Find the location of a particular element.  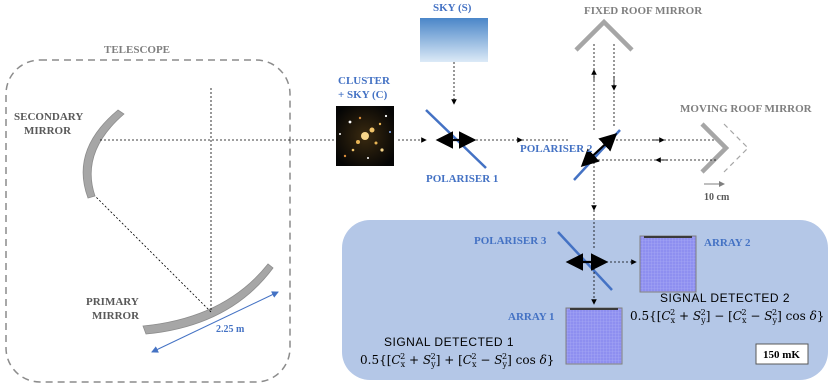

signal-1-label: SIGNAL DETECTED 1 is located at coordinates (449, 342).